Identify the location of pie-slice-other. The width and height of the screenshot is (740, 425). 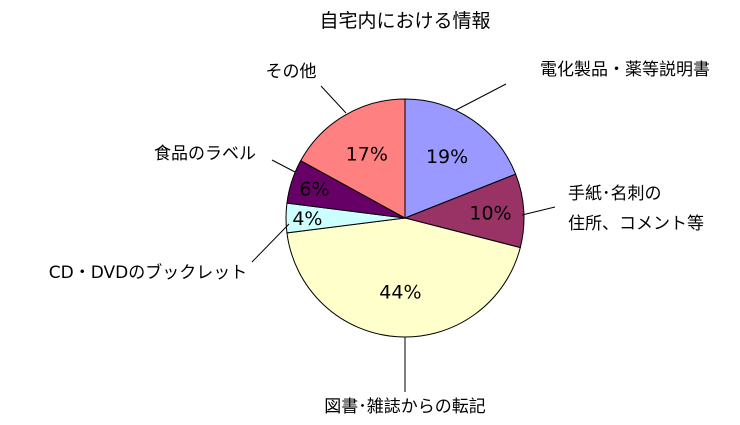
(353, 158).